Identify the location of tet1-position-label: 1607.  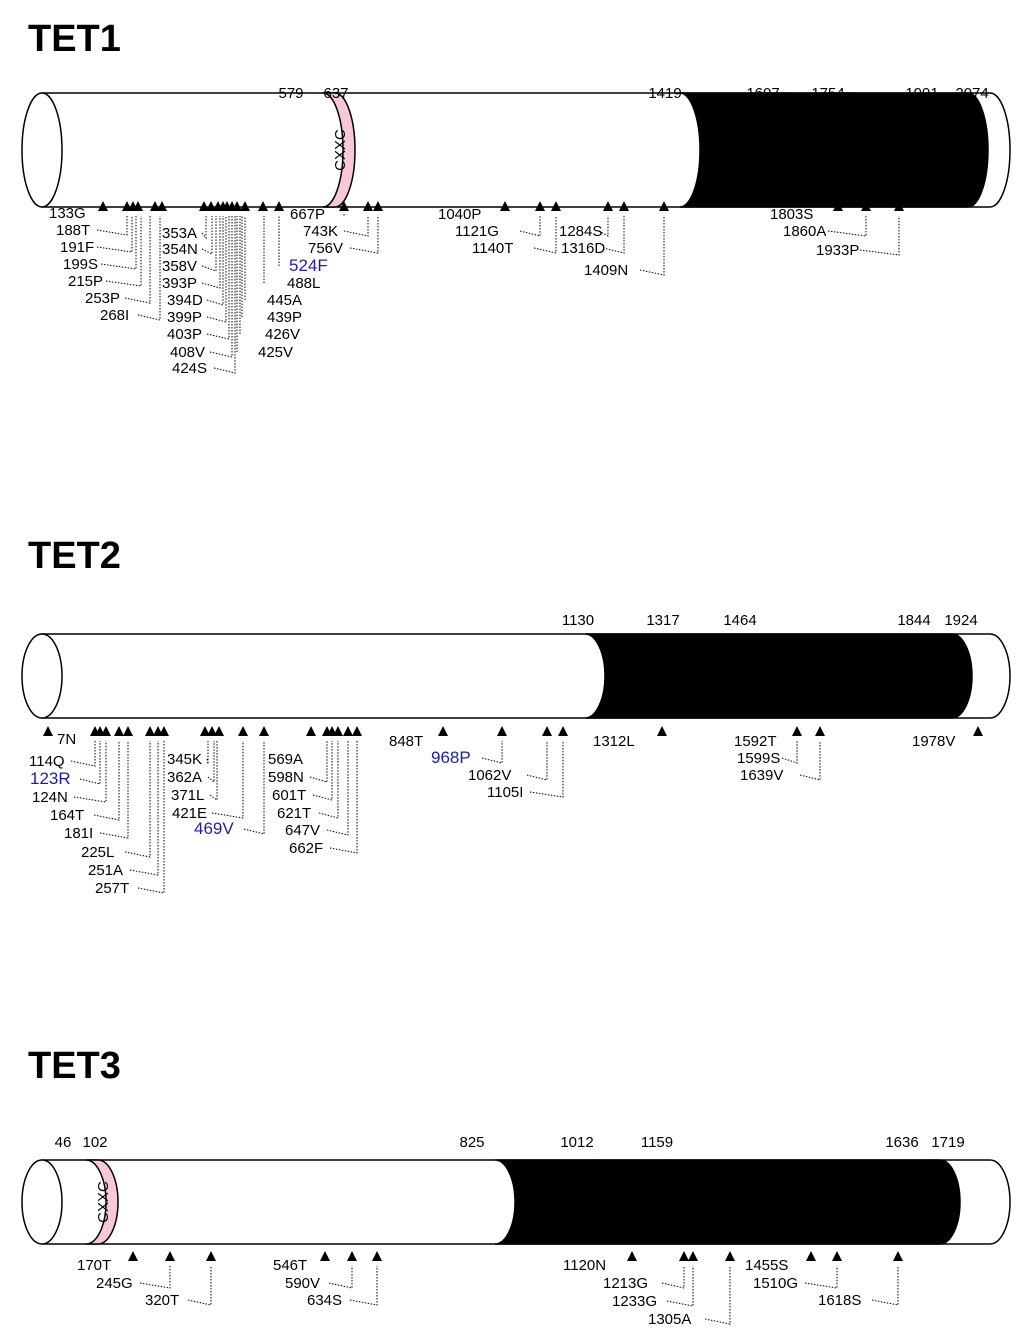
(762, 93).